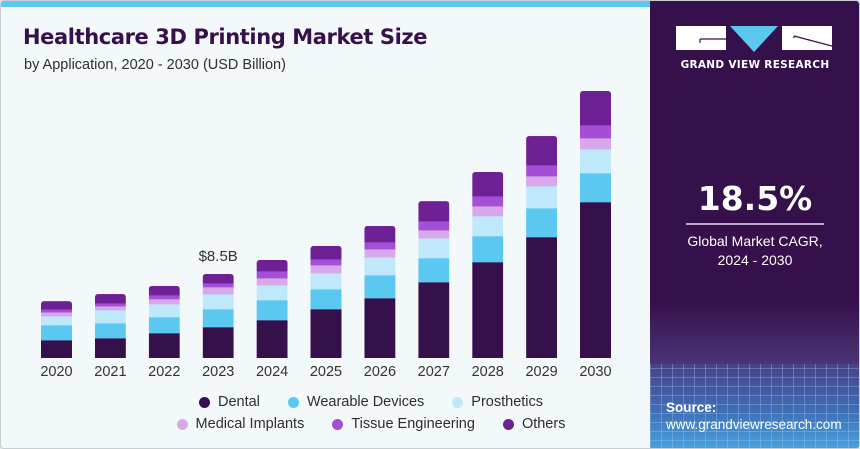  Describe the element at coordinates (218, 285) in the screenshot. I see `bar-segment-tissue-engineering-2023` at that location.